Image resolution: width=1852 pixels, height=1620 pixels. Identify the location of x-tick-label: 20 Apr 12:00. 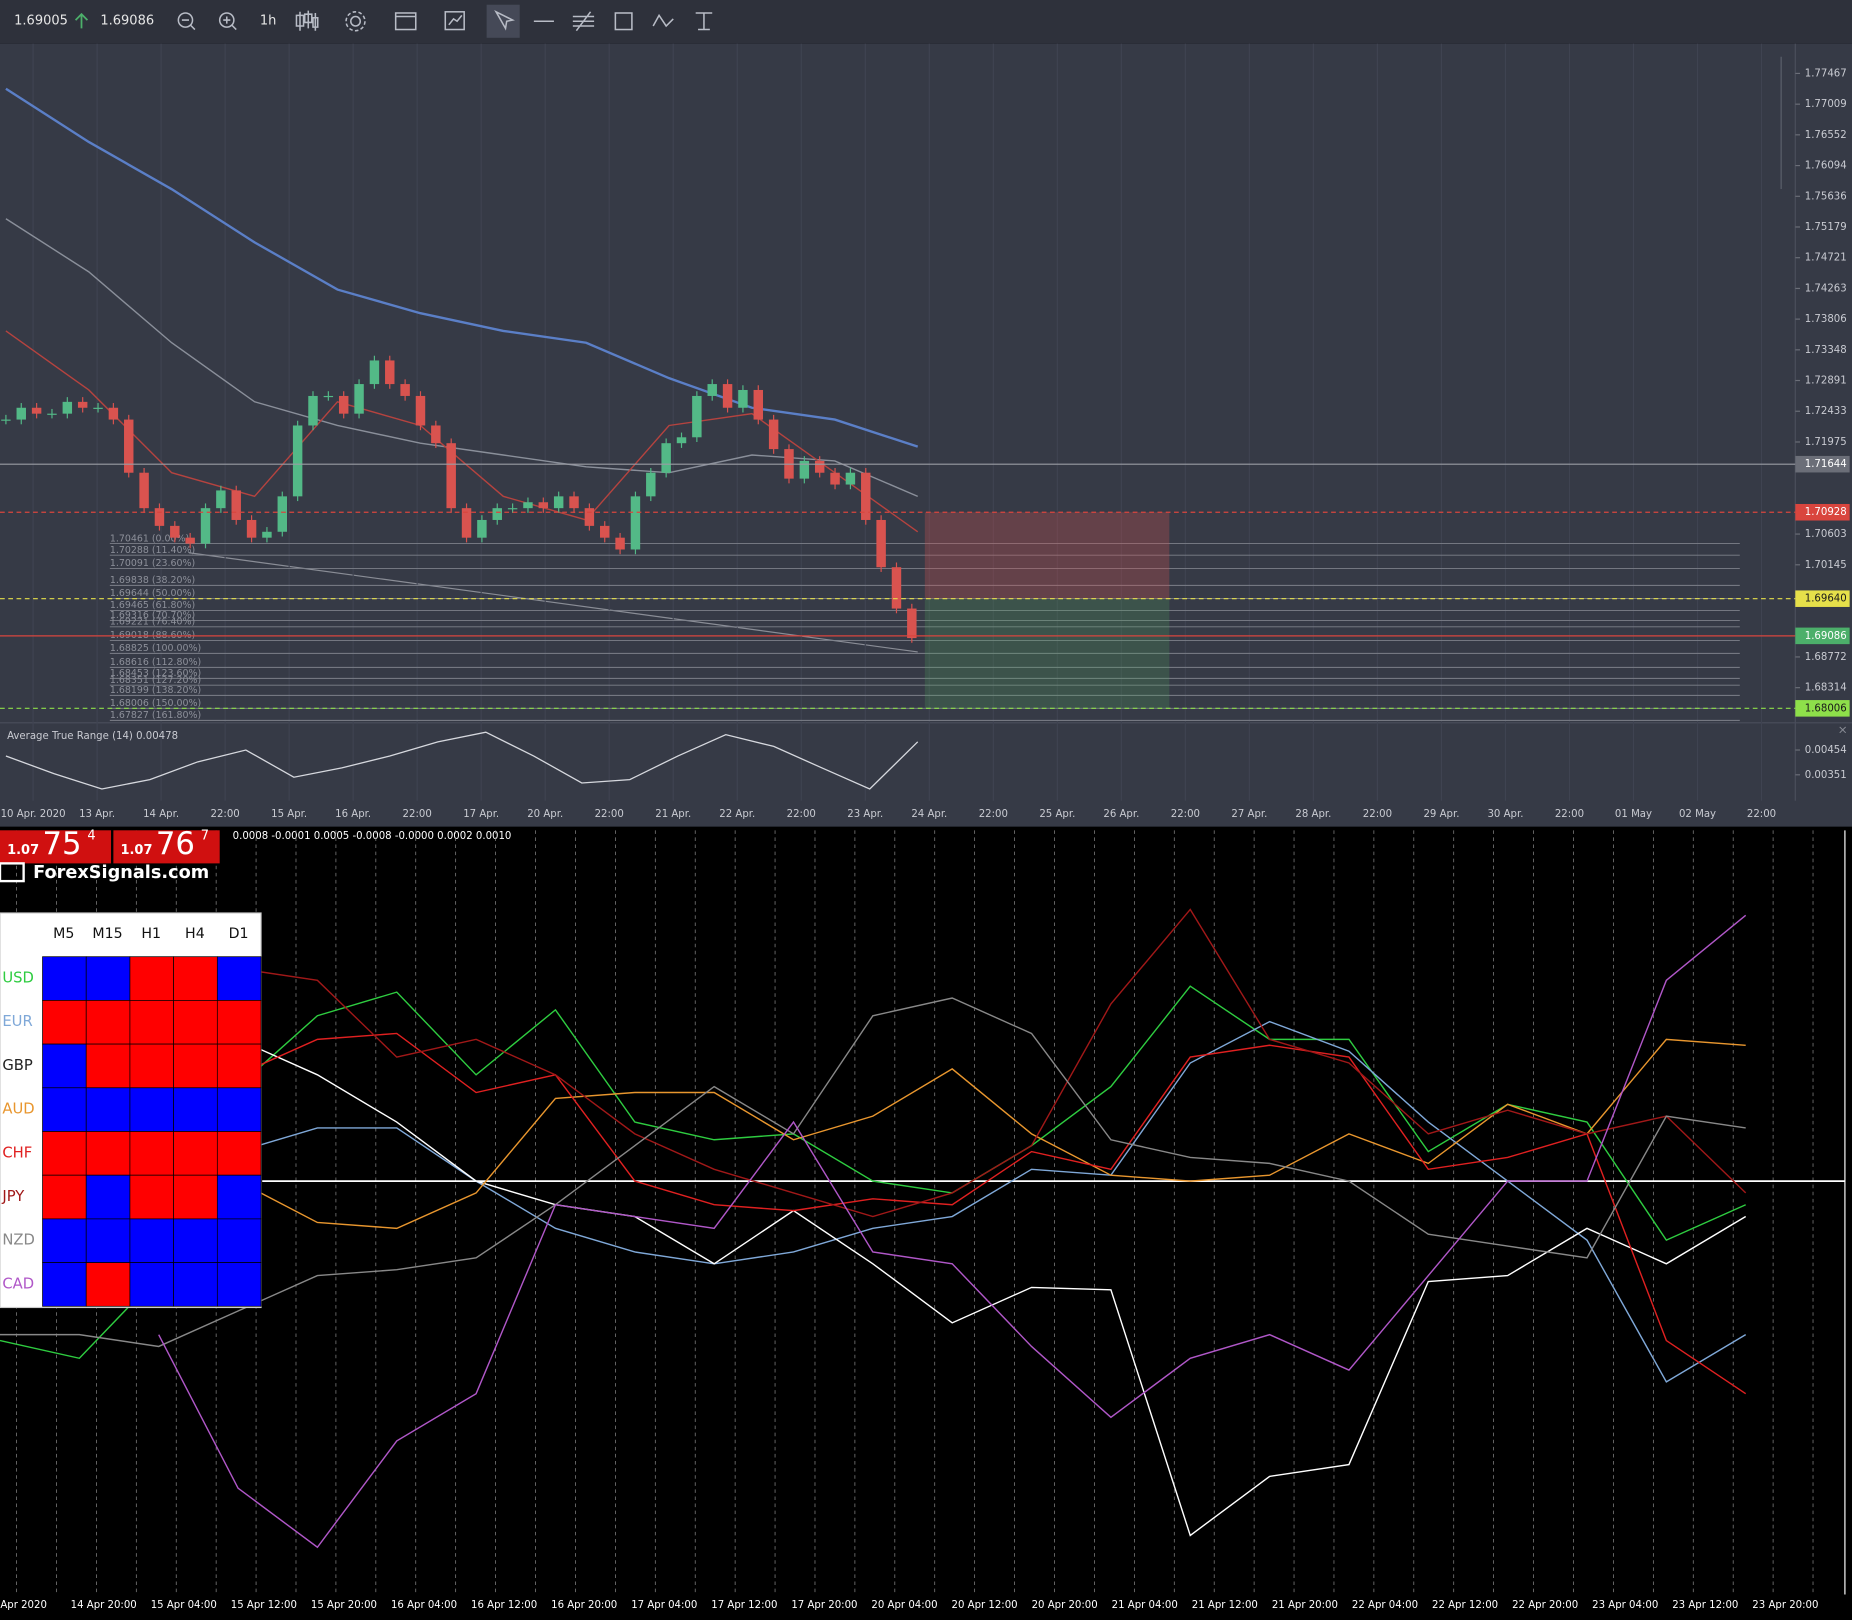
(985, 1605).